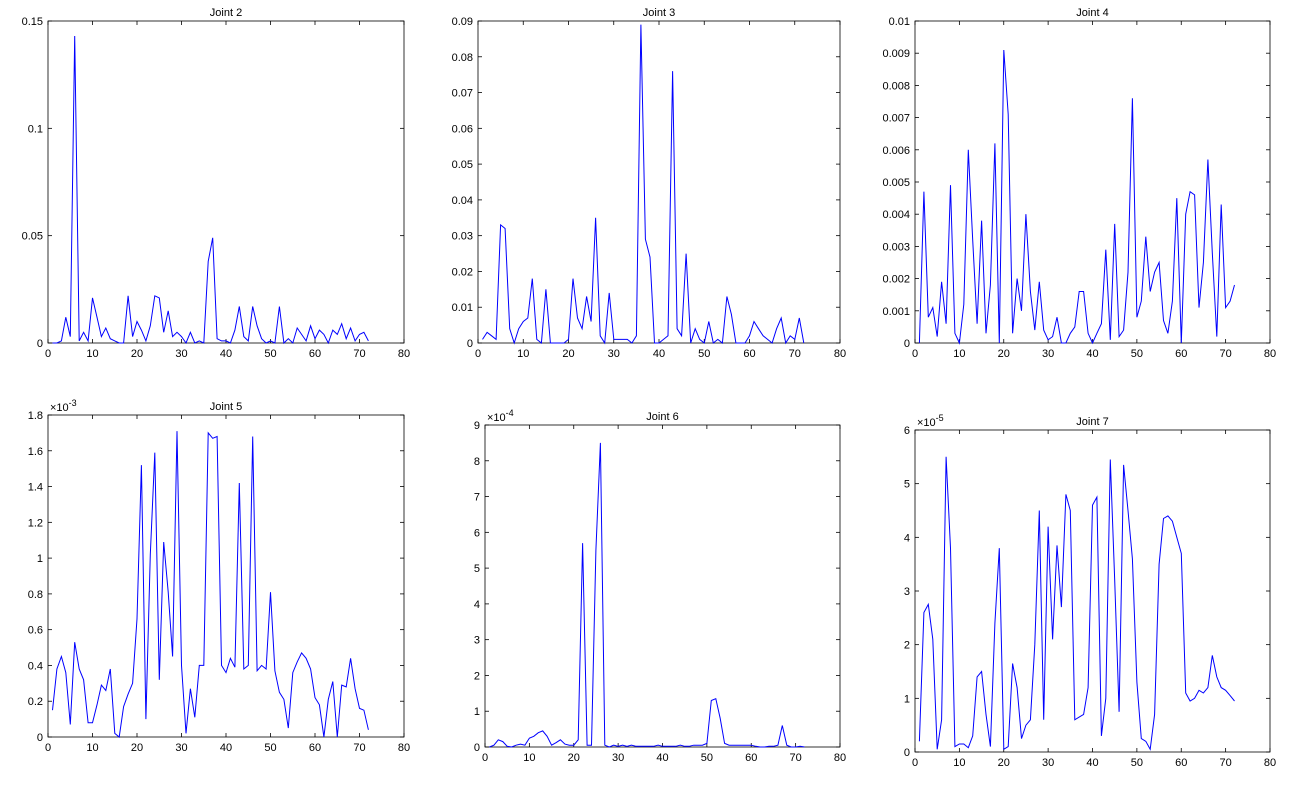 This screenshot has width=1296, height=790. I want to click on y-tick-label: 0.03, so click(462, 237).